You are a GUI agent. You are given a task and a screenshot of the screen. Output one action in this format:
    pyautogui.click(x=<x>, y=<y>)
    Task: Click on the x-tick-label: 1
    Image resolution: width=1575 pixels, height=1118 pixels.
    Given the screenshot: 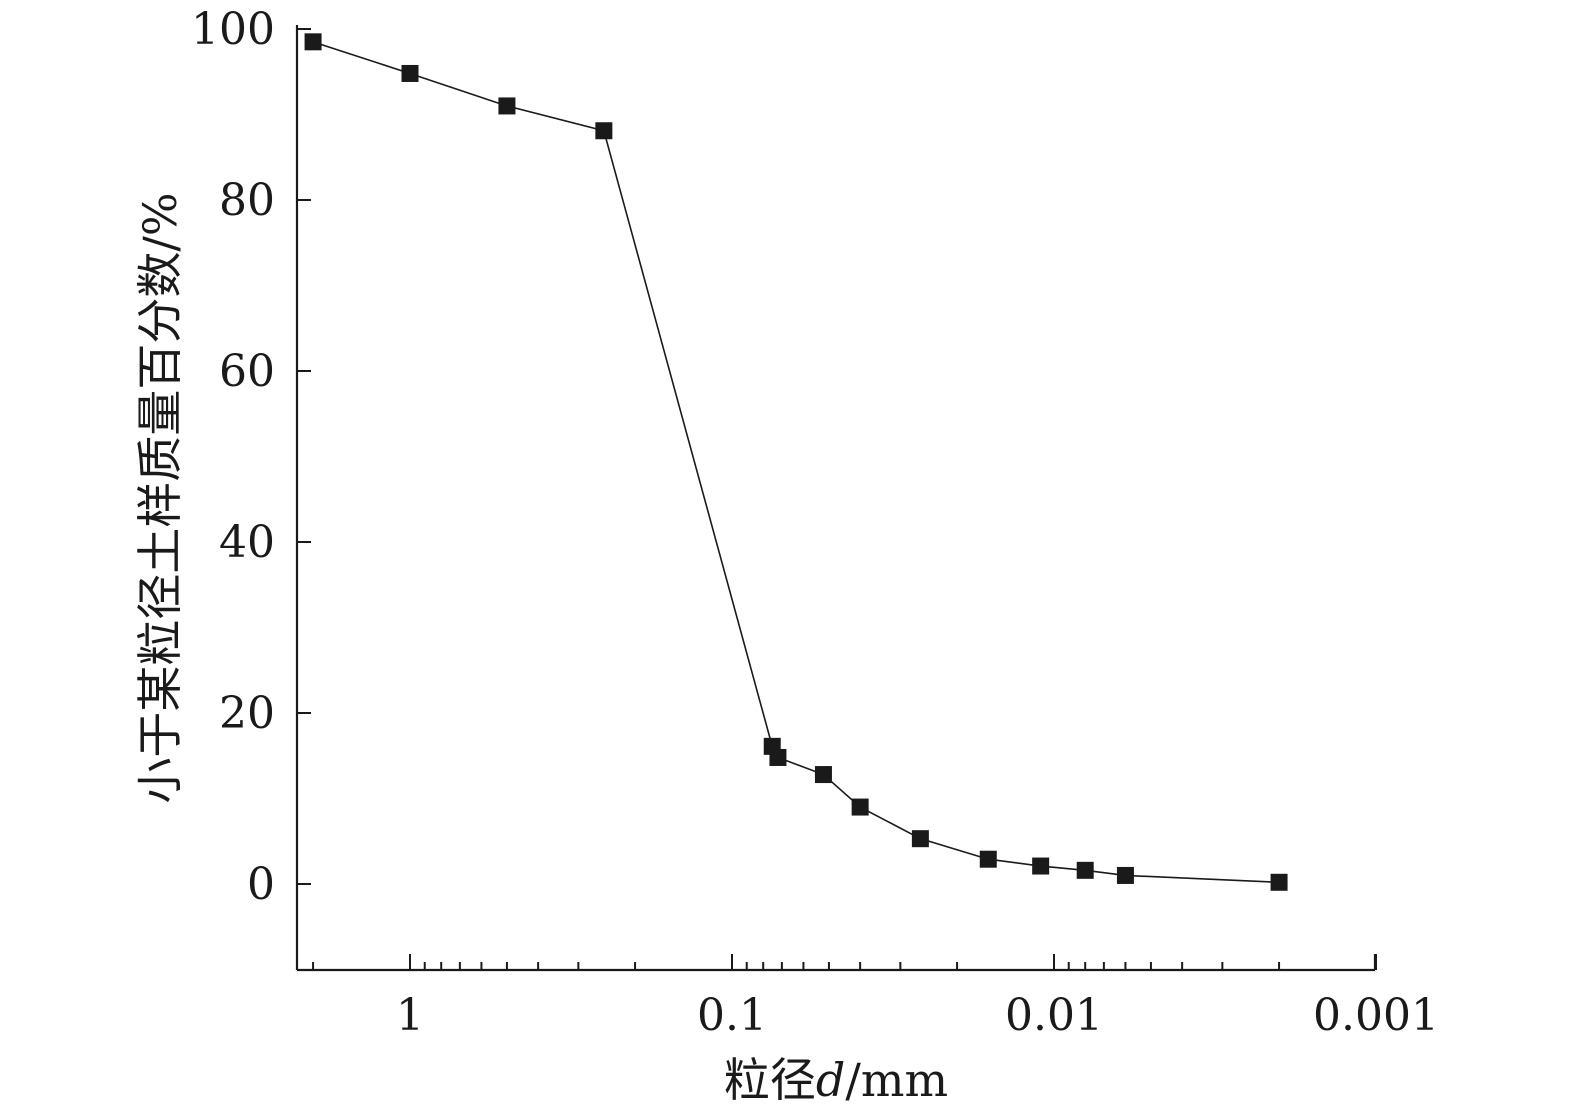 What is the action you would take?
    pyautogui.click(x=410, y=1015)
    